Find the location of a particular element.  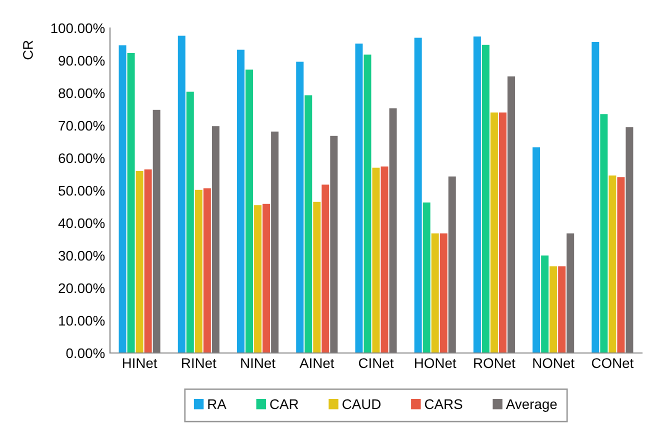

legend-label: Average is located at coordinates (531, 405).